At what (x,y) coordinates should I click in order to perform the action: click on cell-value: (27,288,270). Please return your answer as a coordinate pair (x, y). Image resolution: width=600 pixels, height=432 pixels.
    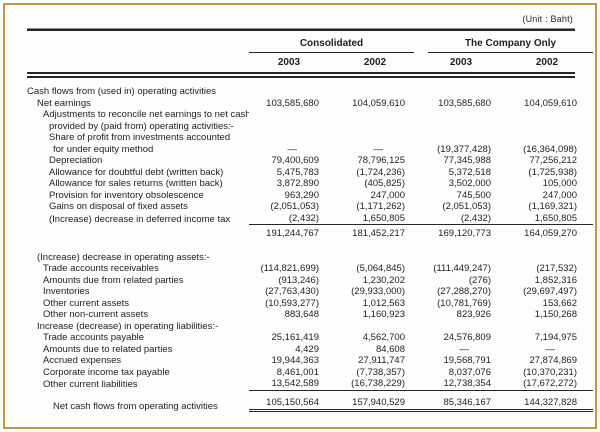
    Looking at the image, I should click on (464, 291).